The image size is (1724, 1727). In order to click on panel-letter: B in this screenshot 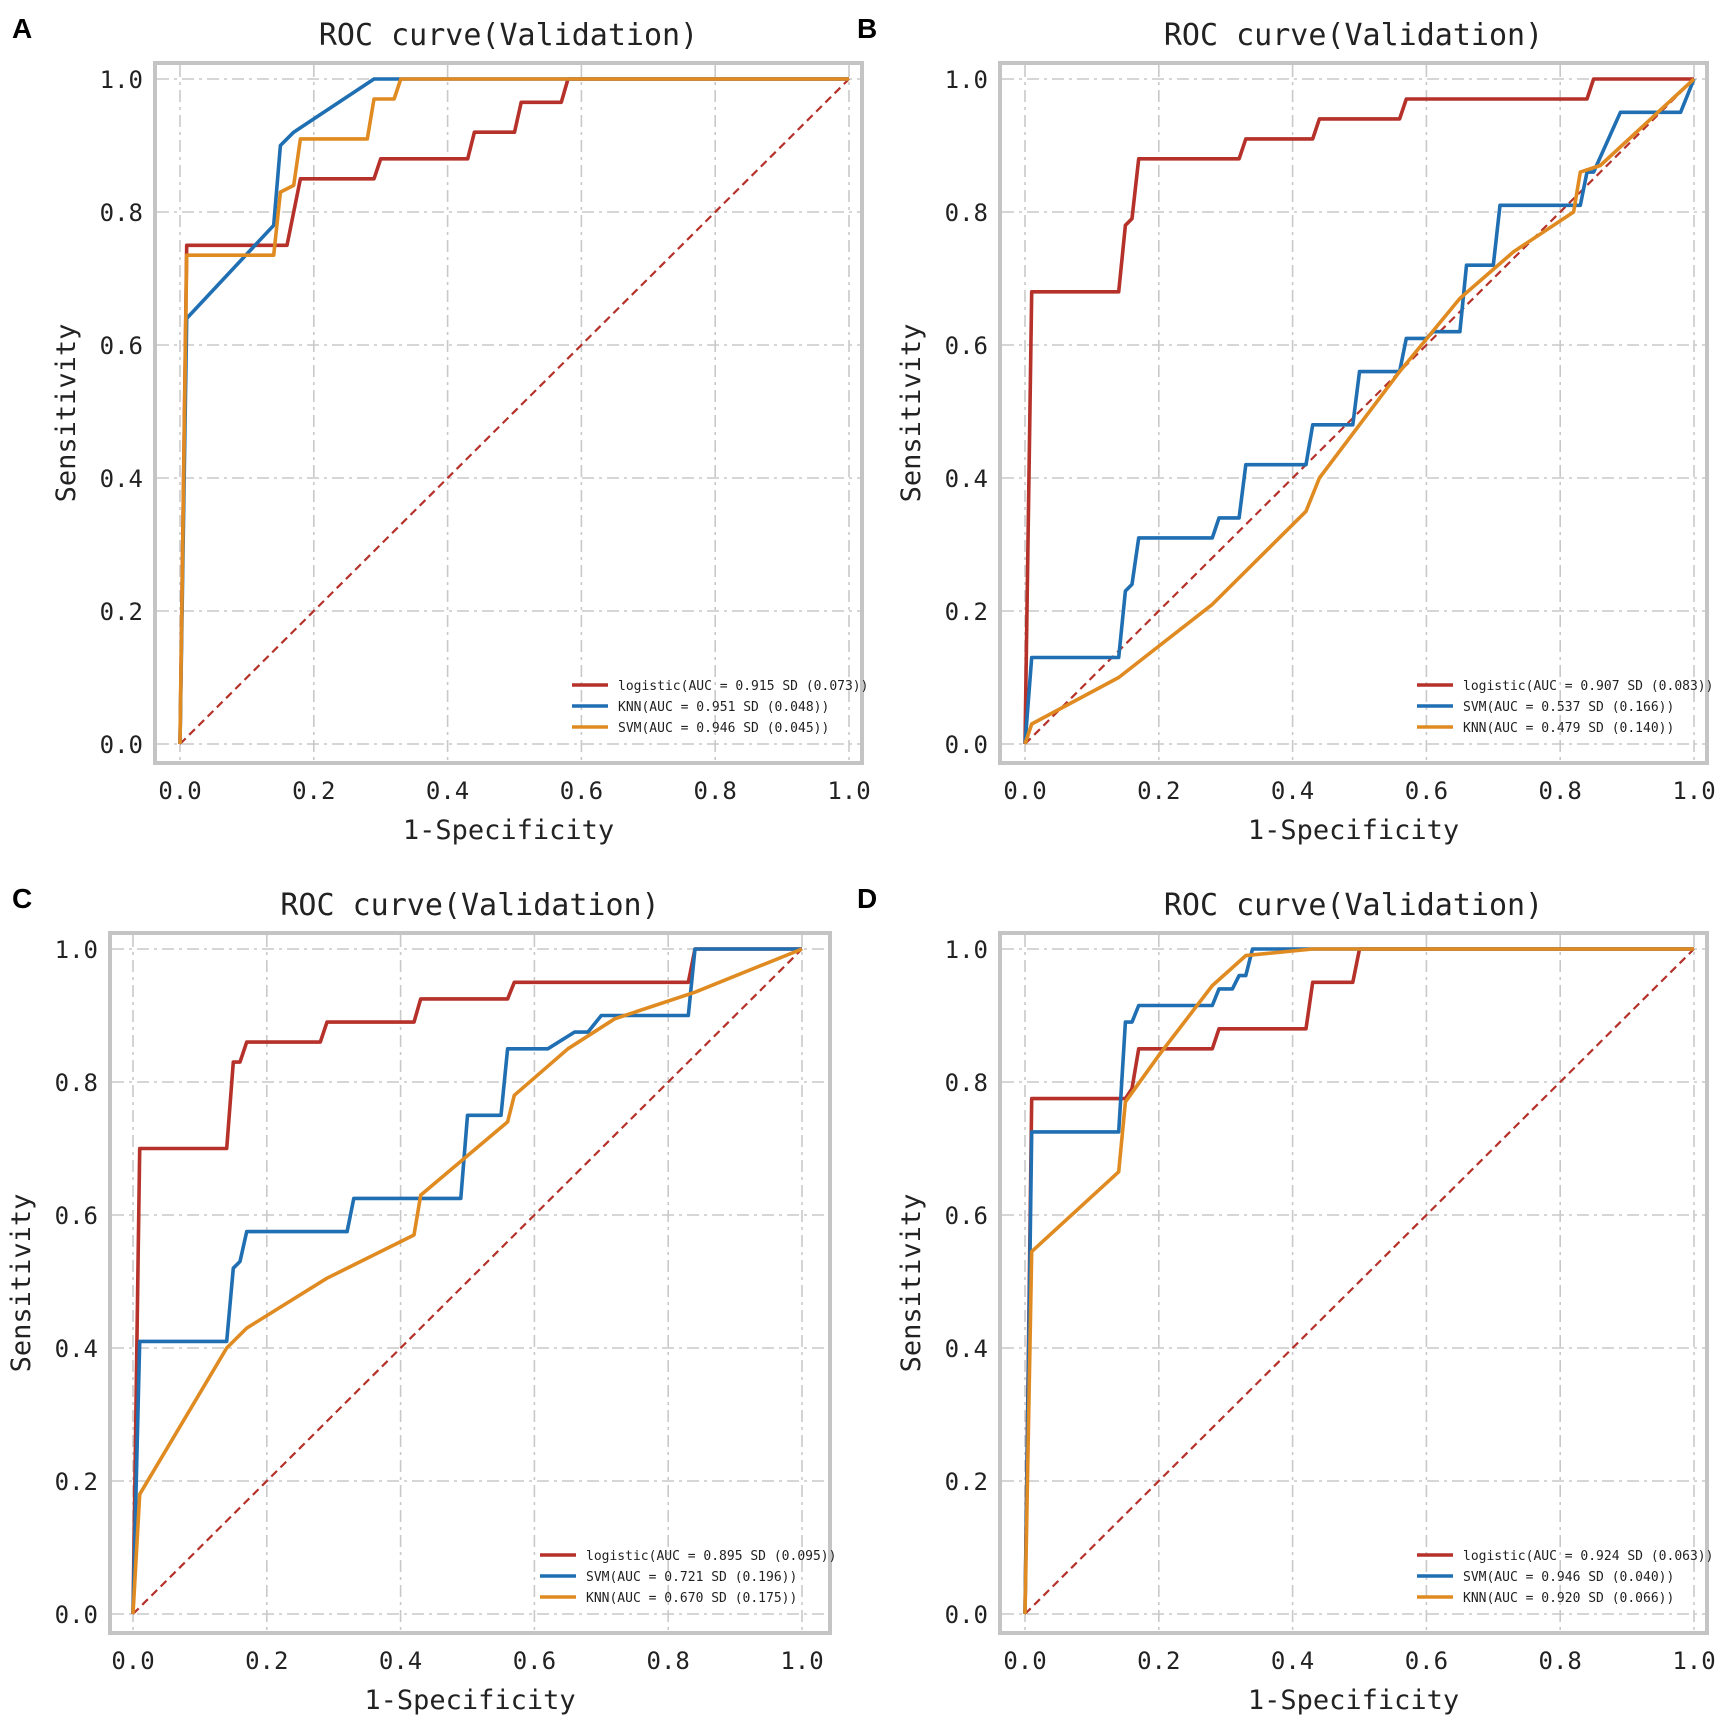, I will do `click(867, 28)`.